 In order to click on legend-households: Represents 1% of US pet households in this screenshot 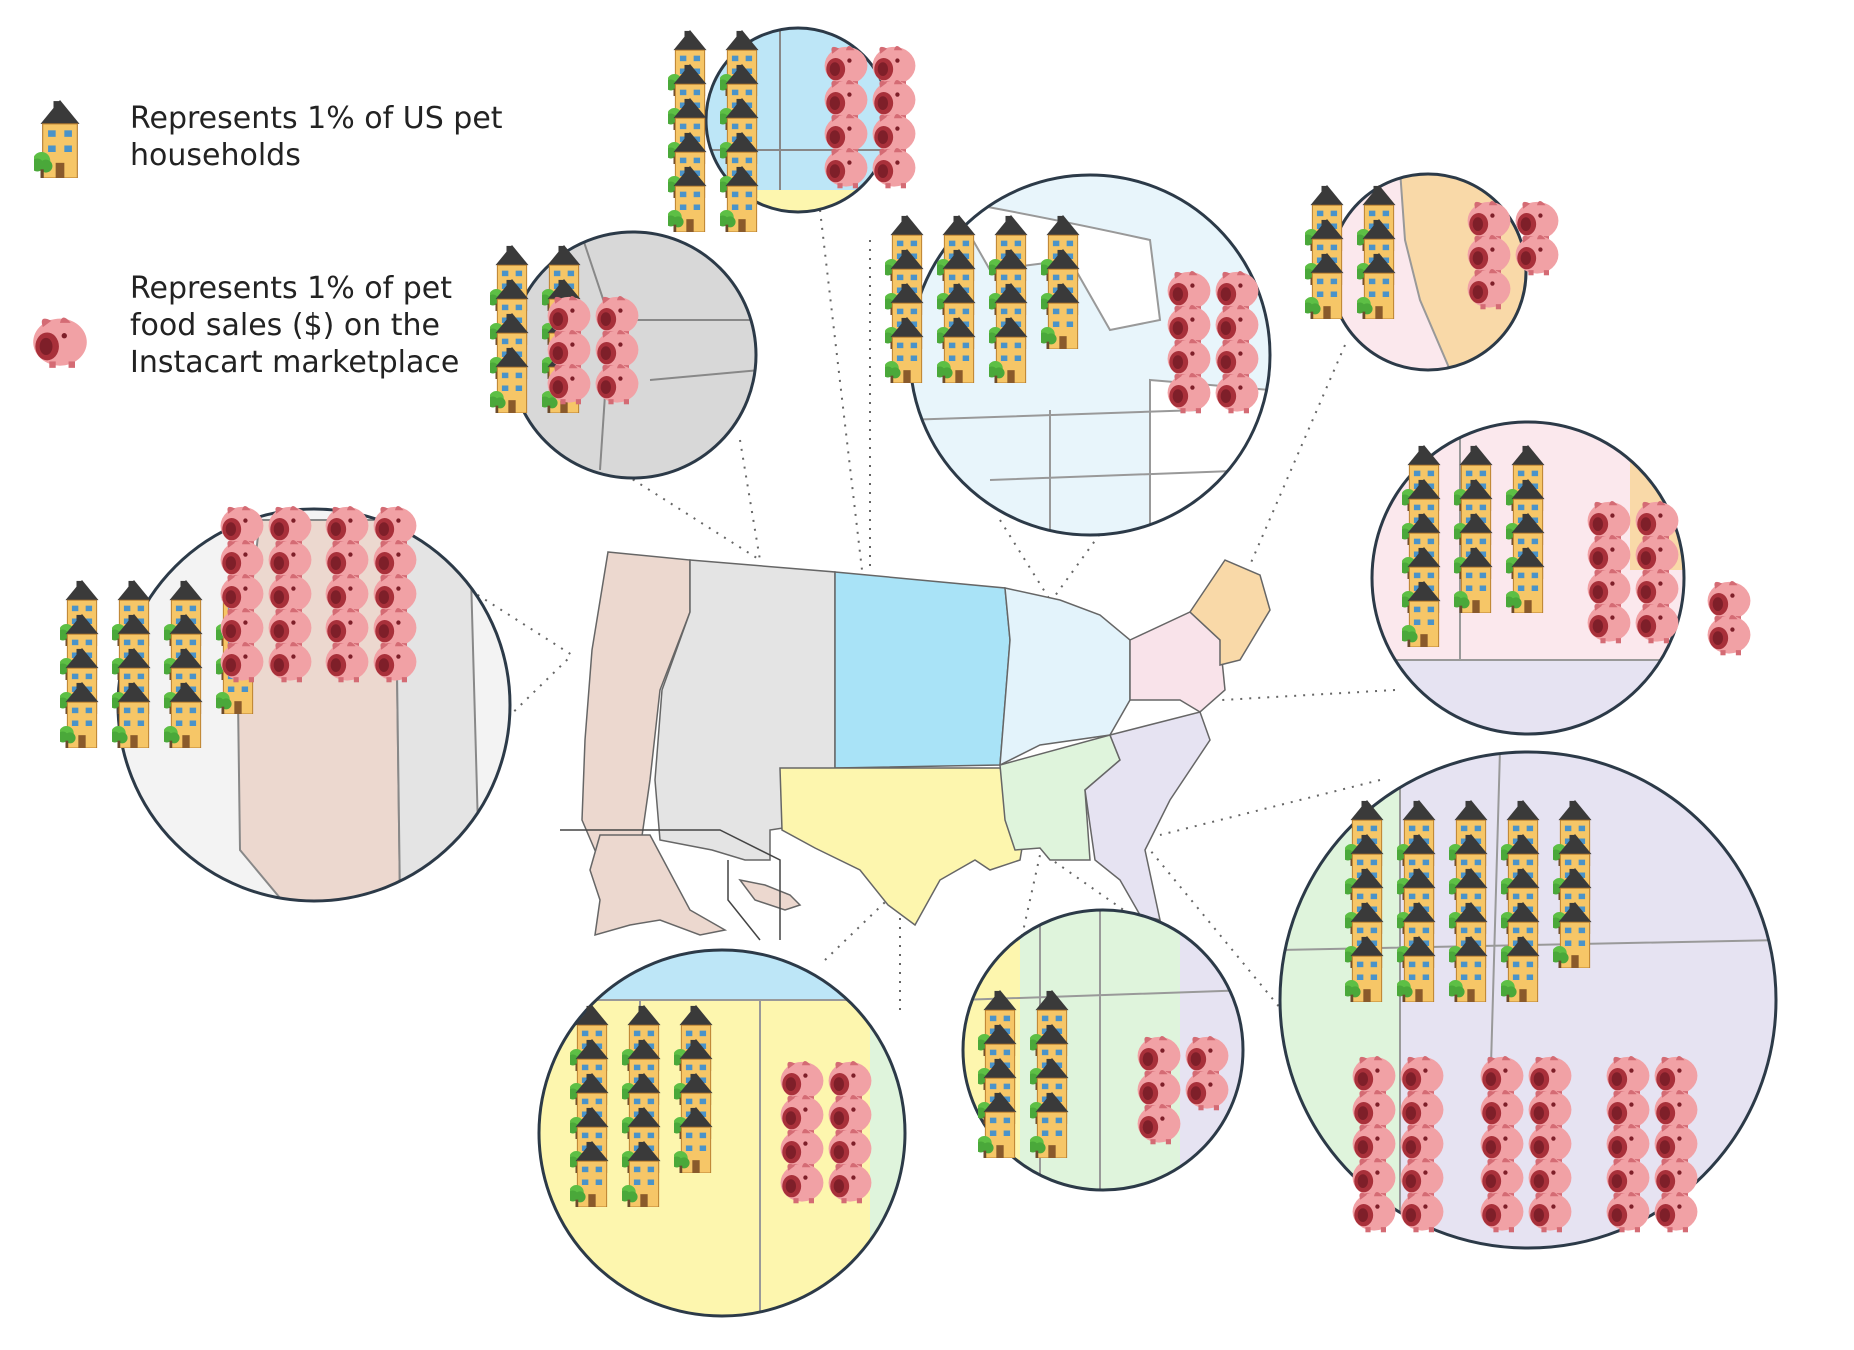, I will do `click(266, 185)`.